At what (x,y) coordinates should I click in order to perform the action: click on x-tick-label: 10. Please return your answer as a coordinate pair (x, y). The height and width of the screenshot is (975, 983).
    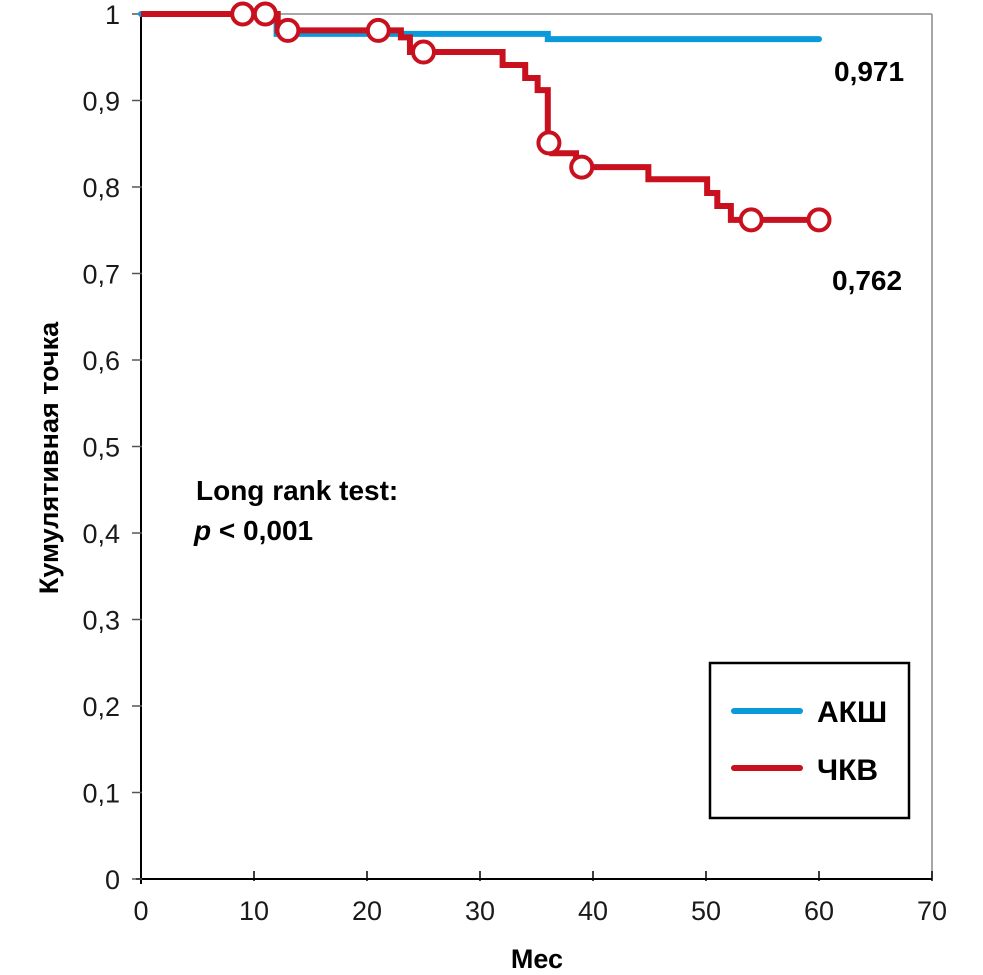
    Looking at the image, I should click on (254, 911).